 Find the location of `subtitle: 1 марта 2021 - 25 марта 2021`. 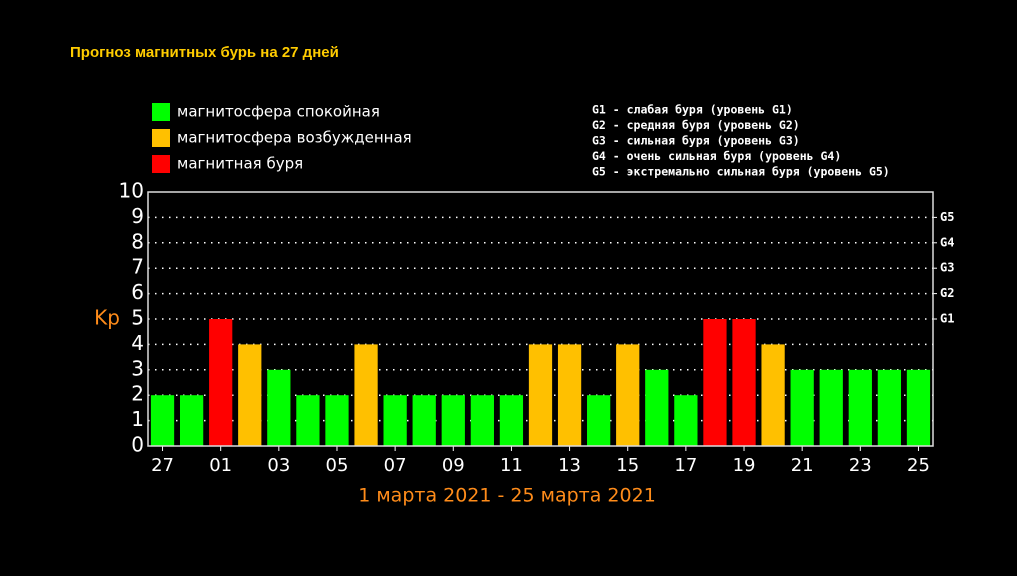

subtitle: 1 марта 2021 - 25 марта 2021 is located at coordinates (507, 496).